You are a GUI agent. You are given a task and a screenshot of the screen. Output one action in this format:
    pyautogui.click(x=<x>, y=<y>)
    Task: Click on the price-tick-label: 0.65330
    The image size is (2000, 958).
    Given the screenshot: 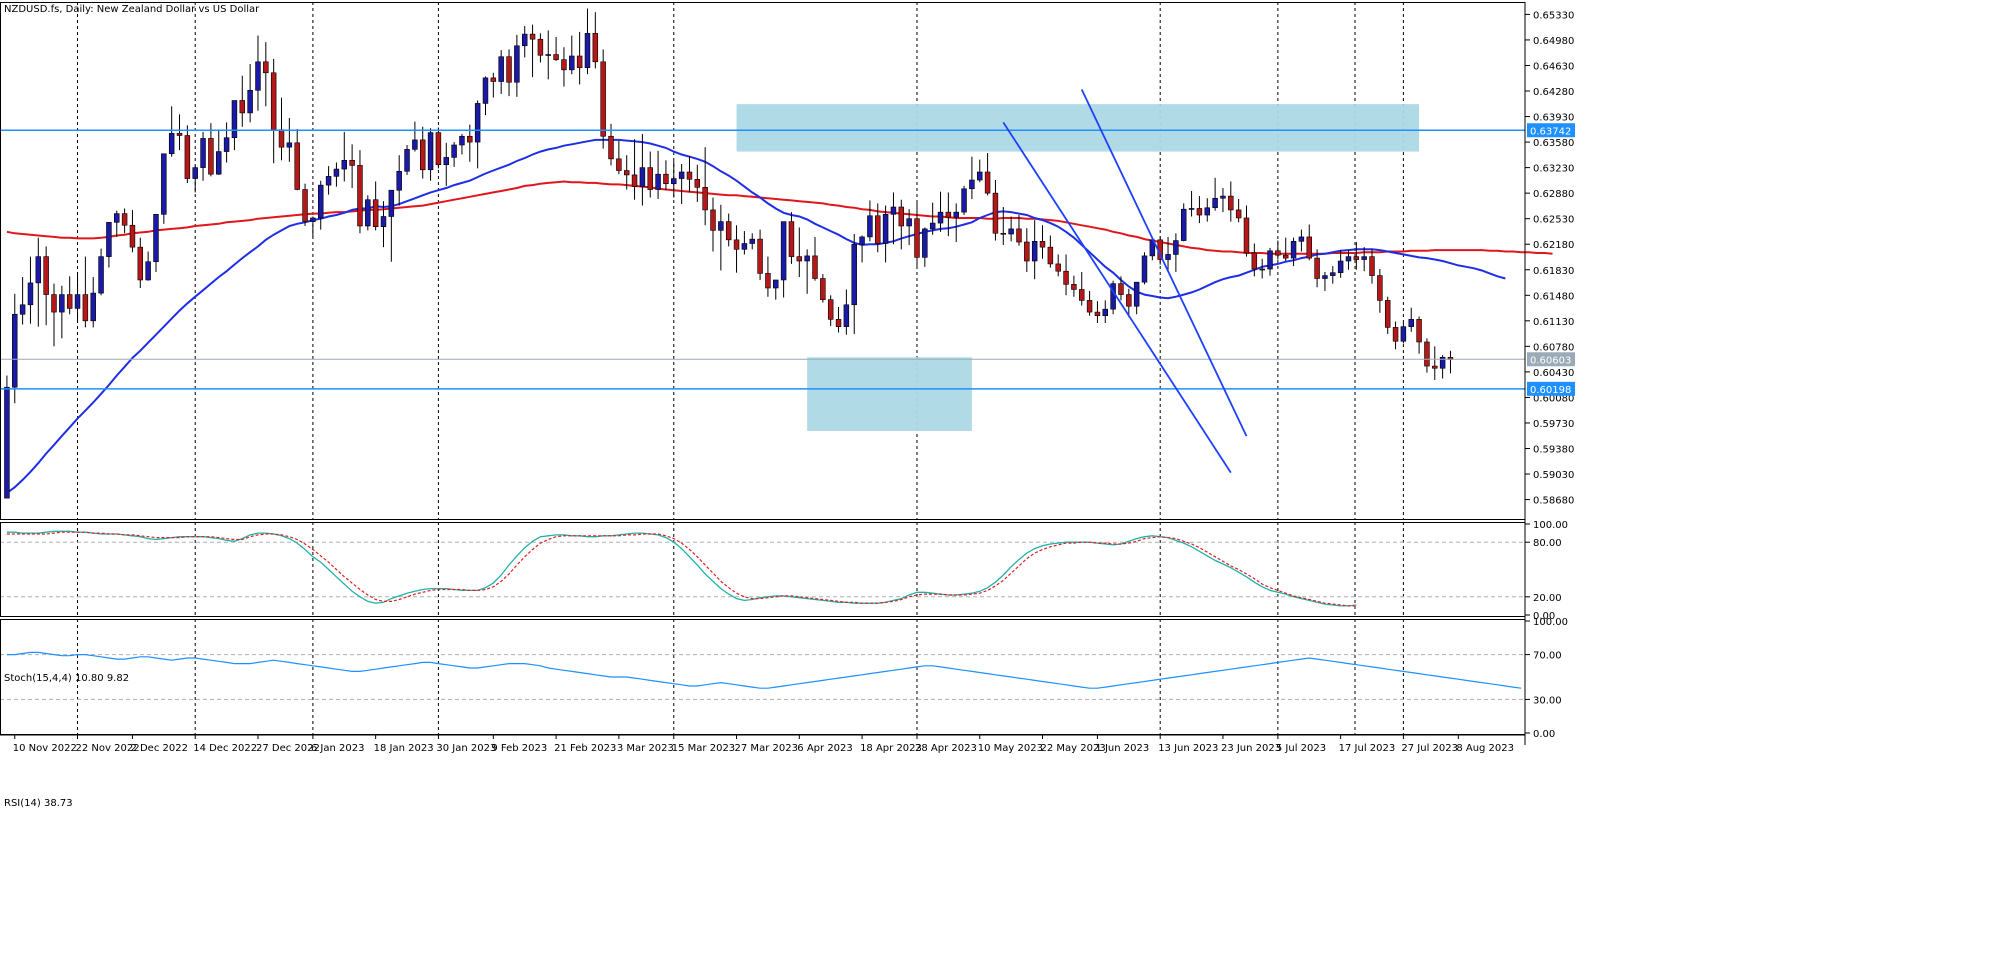 What is the action you would take?
    pyautogui.click(x=1553, y=15)
    